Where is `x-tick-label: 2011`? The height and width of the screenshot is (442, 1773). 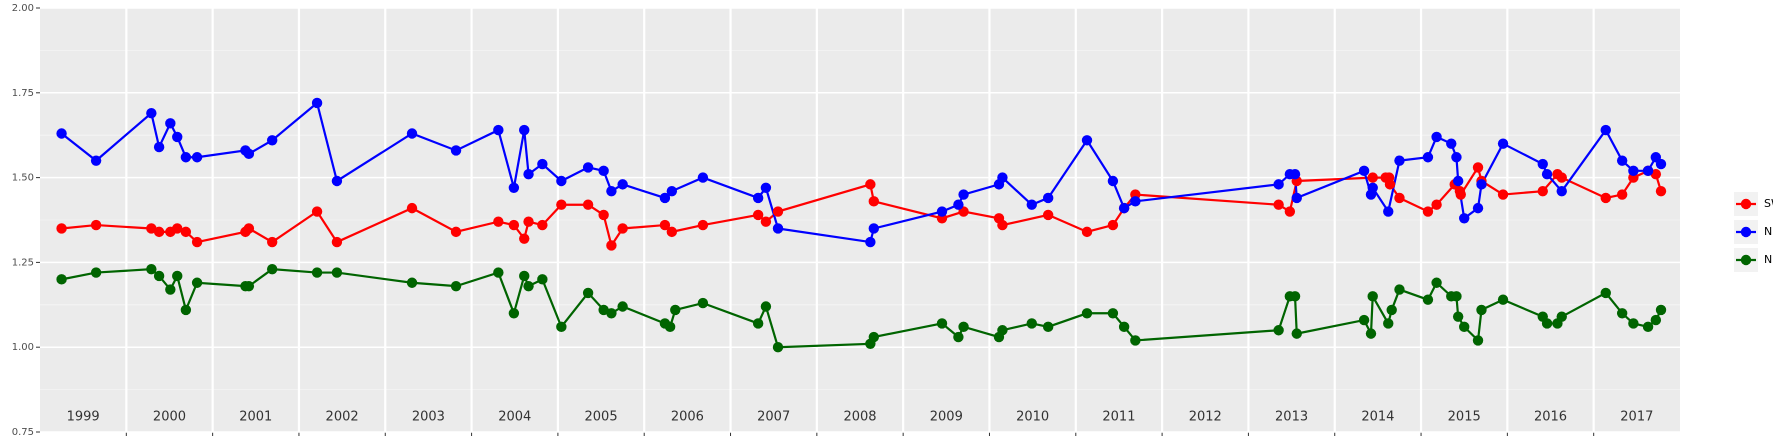 x-tick-label: 2011 is located at coordinates (1118, 417).